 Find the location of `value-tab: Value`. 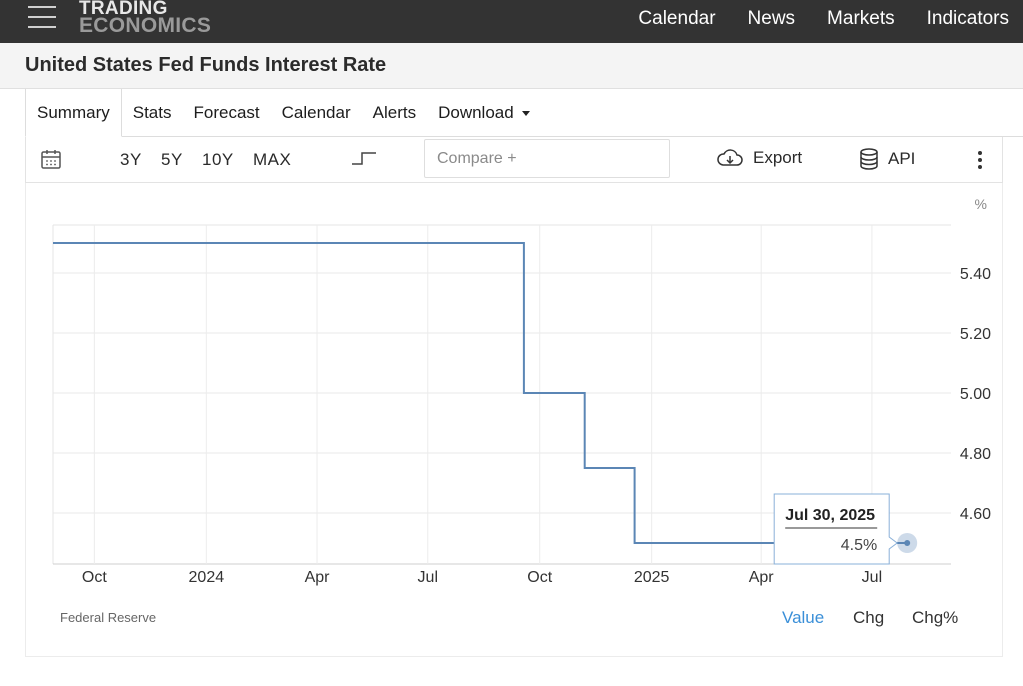

value-tab: Value is located at coordinates (803, 617).